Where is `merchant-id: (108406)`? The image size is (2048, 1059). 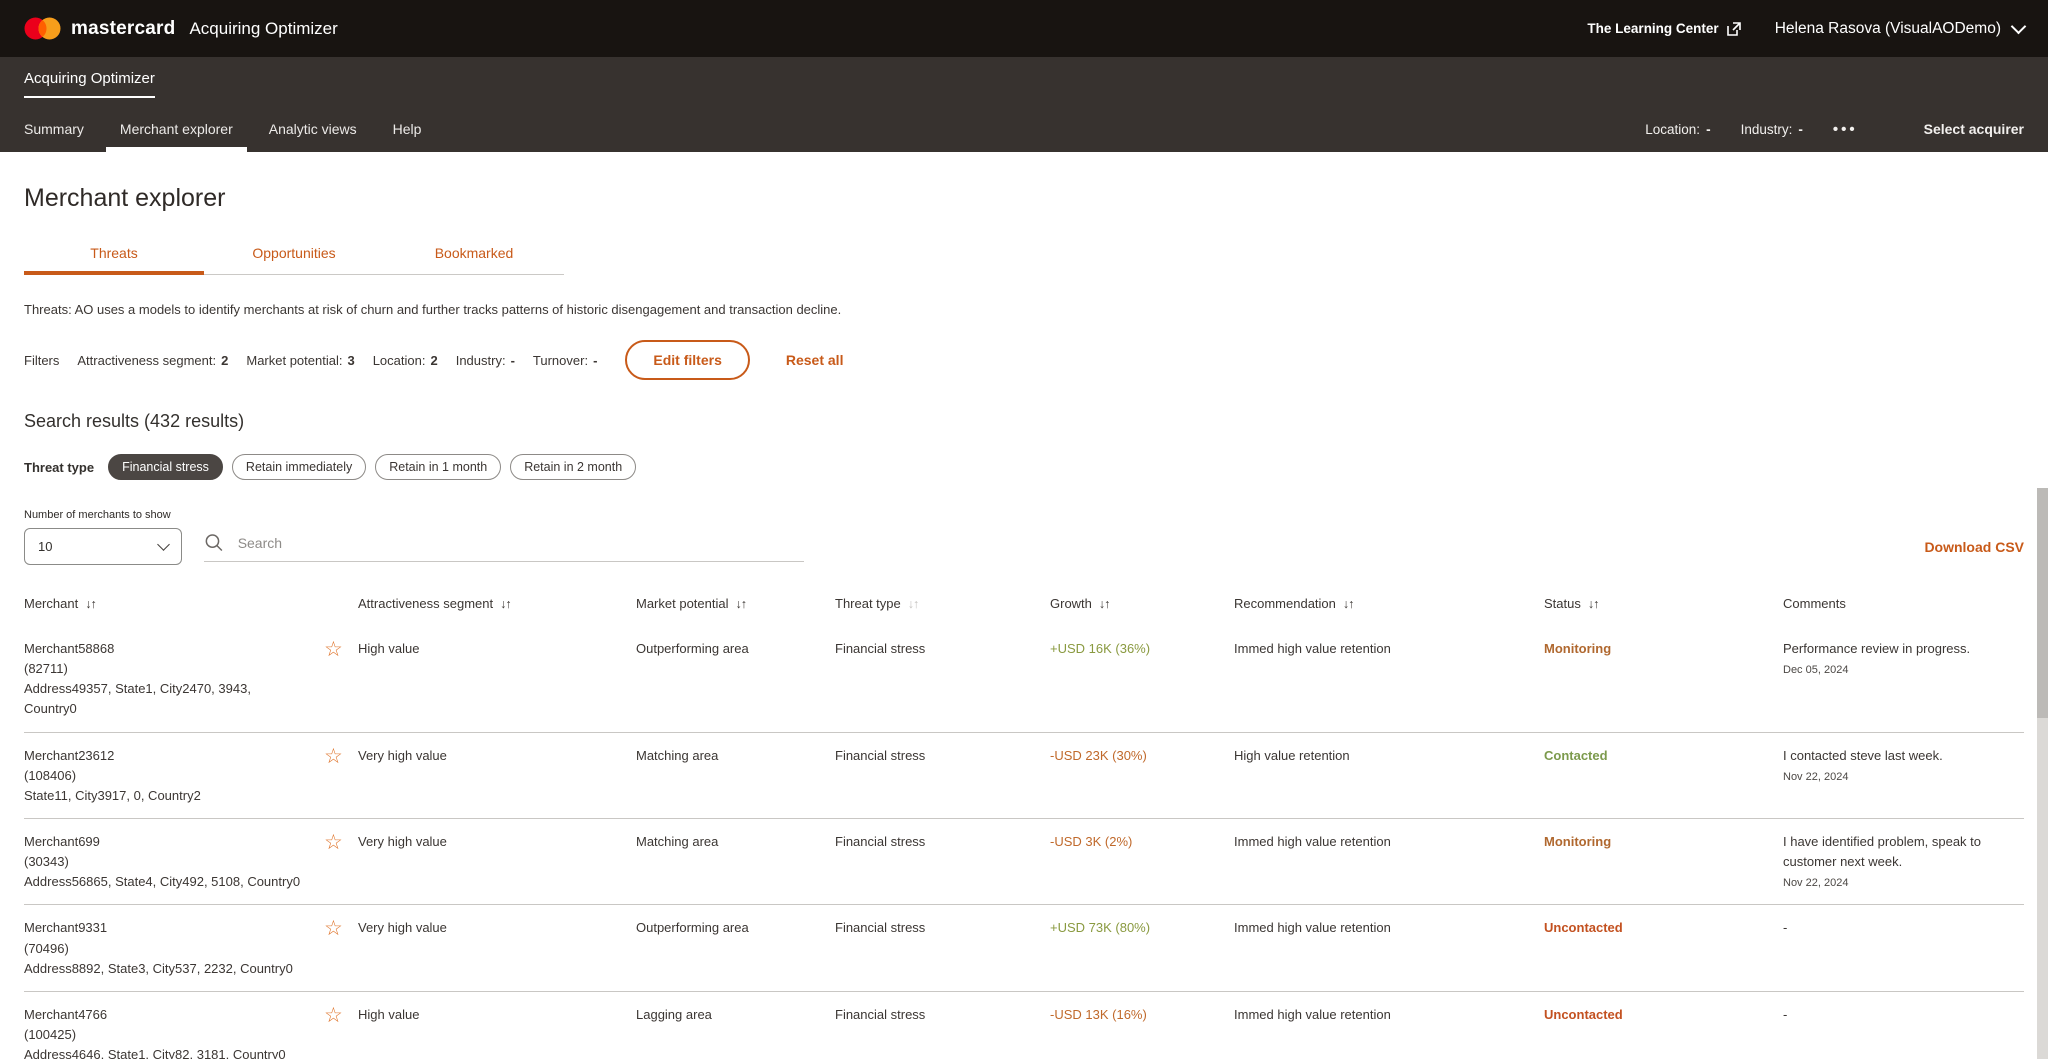
merchant-id: (108406) is located at coordinates (50, 775).